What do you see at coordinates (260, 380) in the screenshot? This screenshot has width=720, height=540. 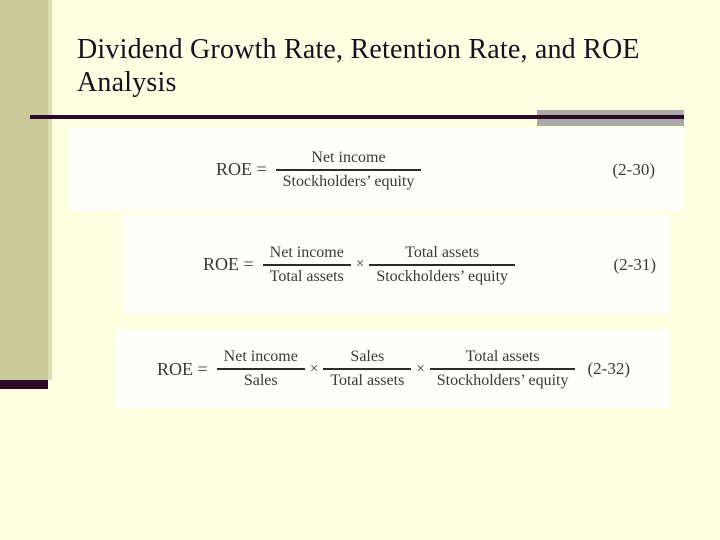 I see `denominator: Sales` at bounding box center [260, 380].